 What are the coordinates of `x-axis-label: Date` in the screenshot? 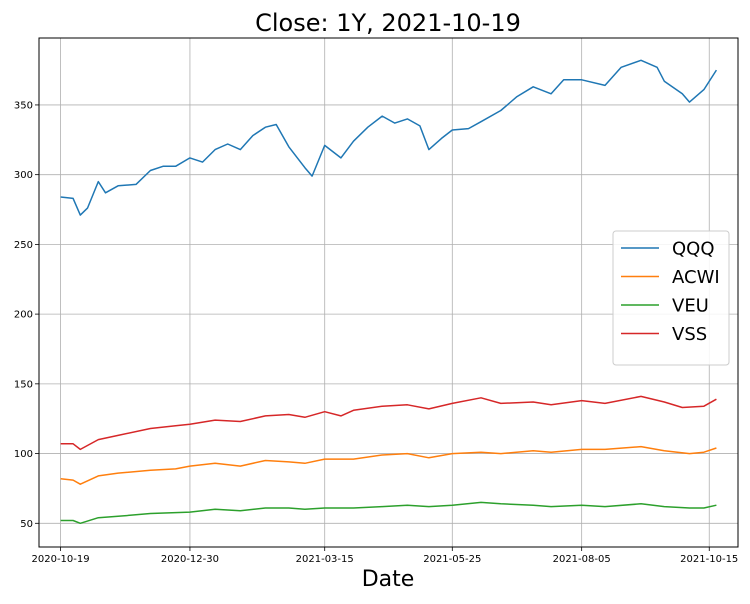 It's located at (388, 579).